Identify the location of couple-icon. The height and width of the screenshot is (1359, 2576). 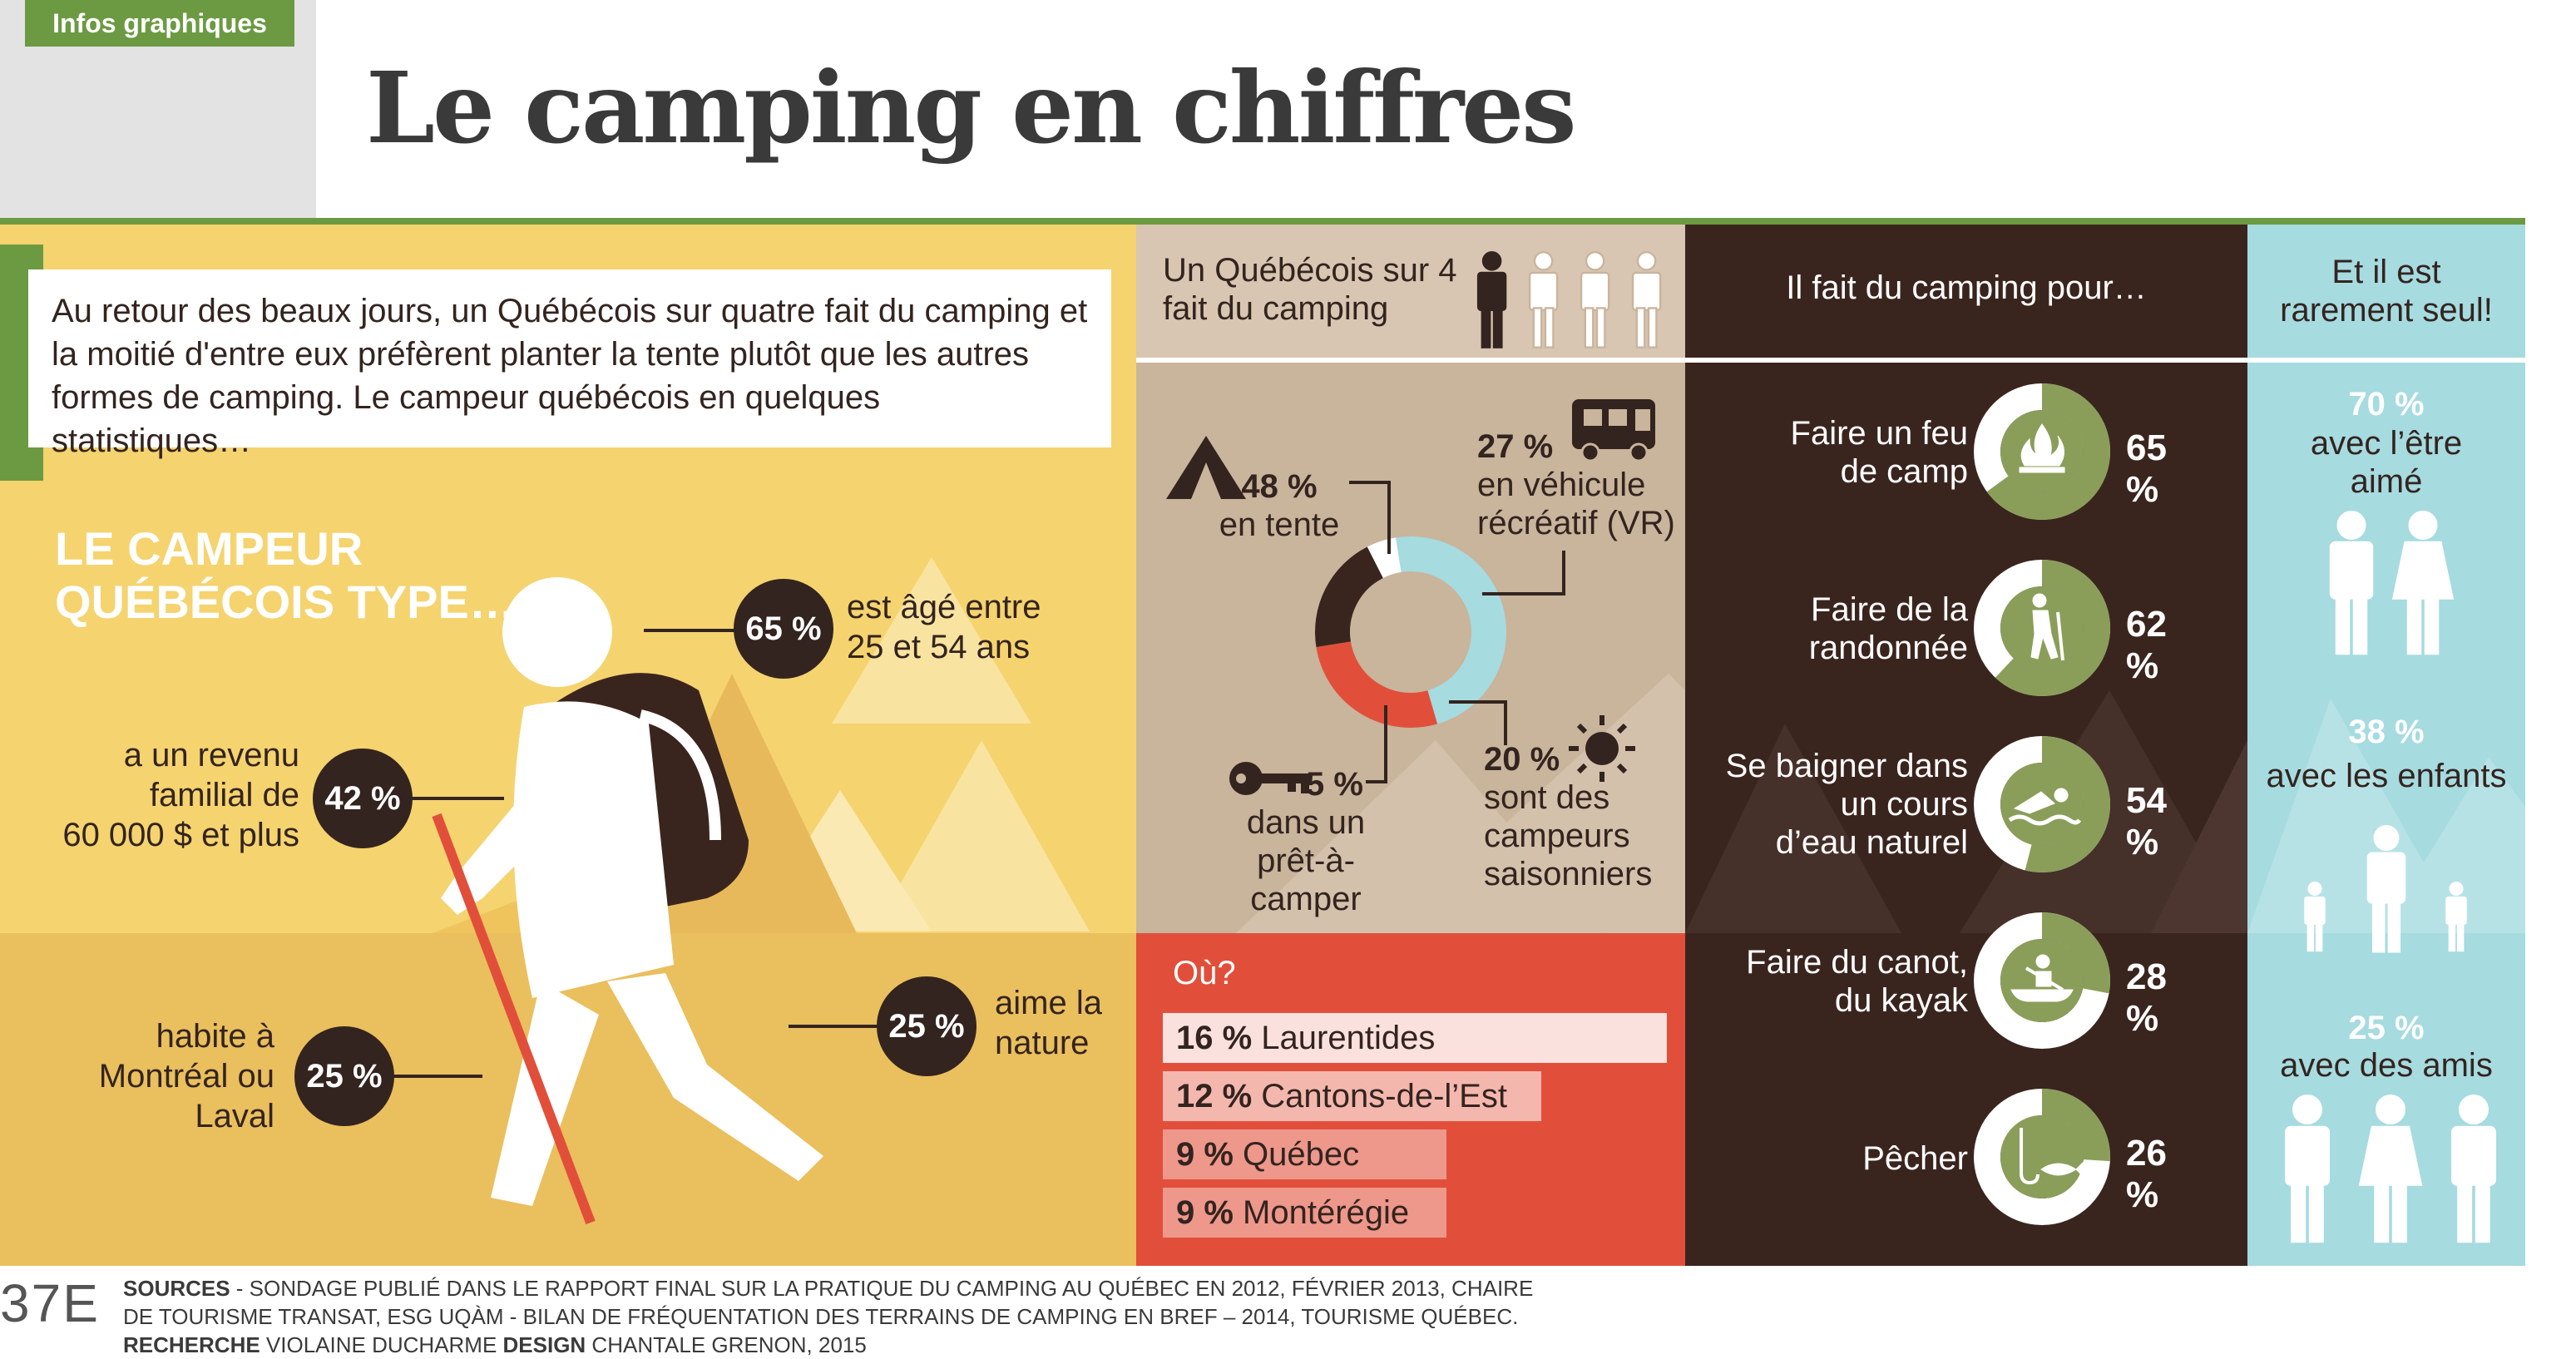
(2392, 583).